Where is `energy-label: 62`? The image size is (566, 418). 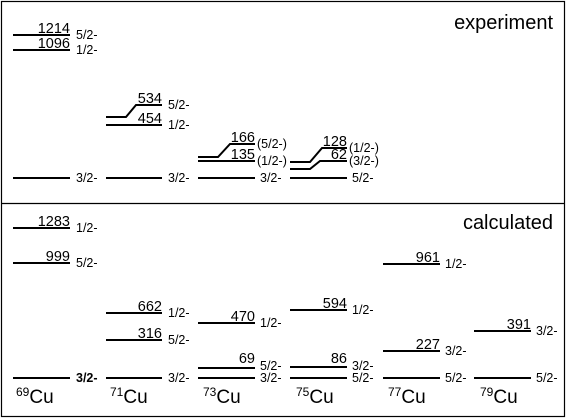 energy-label: 62 is located at coordinates (339, 155).